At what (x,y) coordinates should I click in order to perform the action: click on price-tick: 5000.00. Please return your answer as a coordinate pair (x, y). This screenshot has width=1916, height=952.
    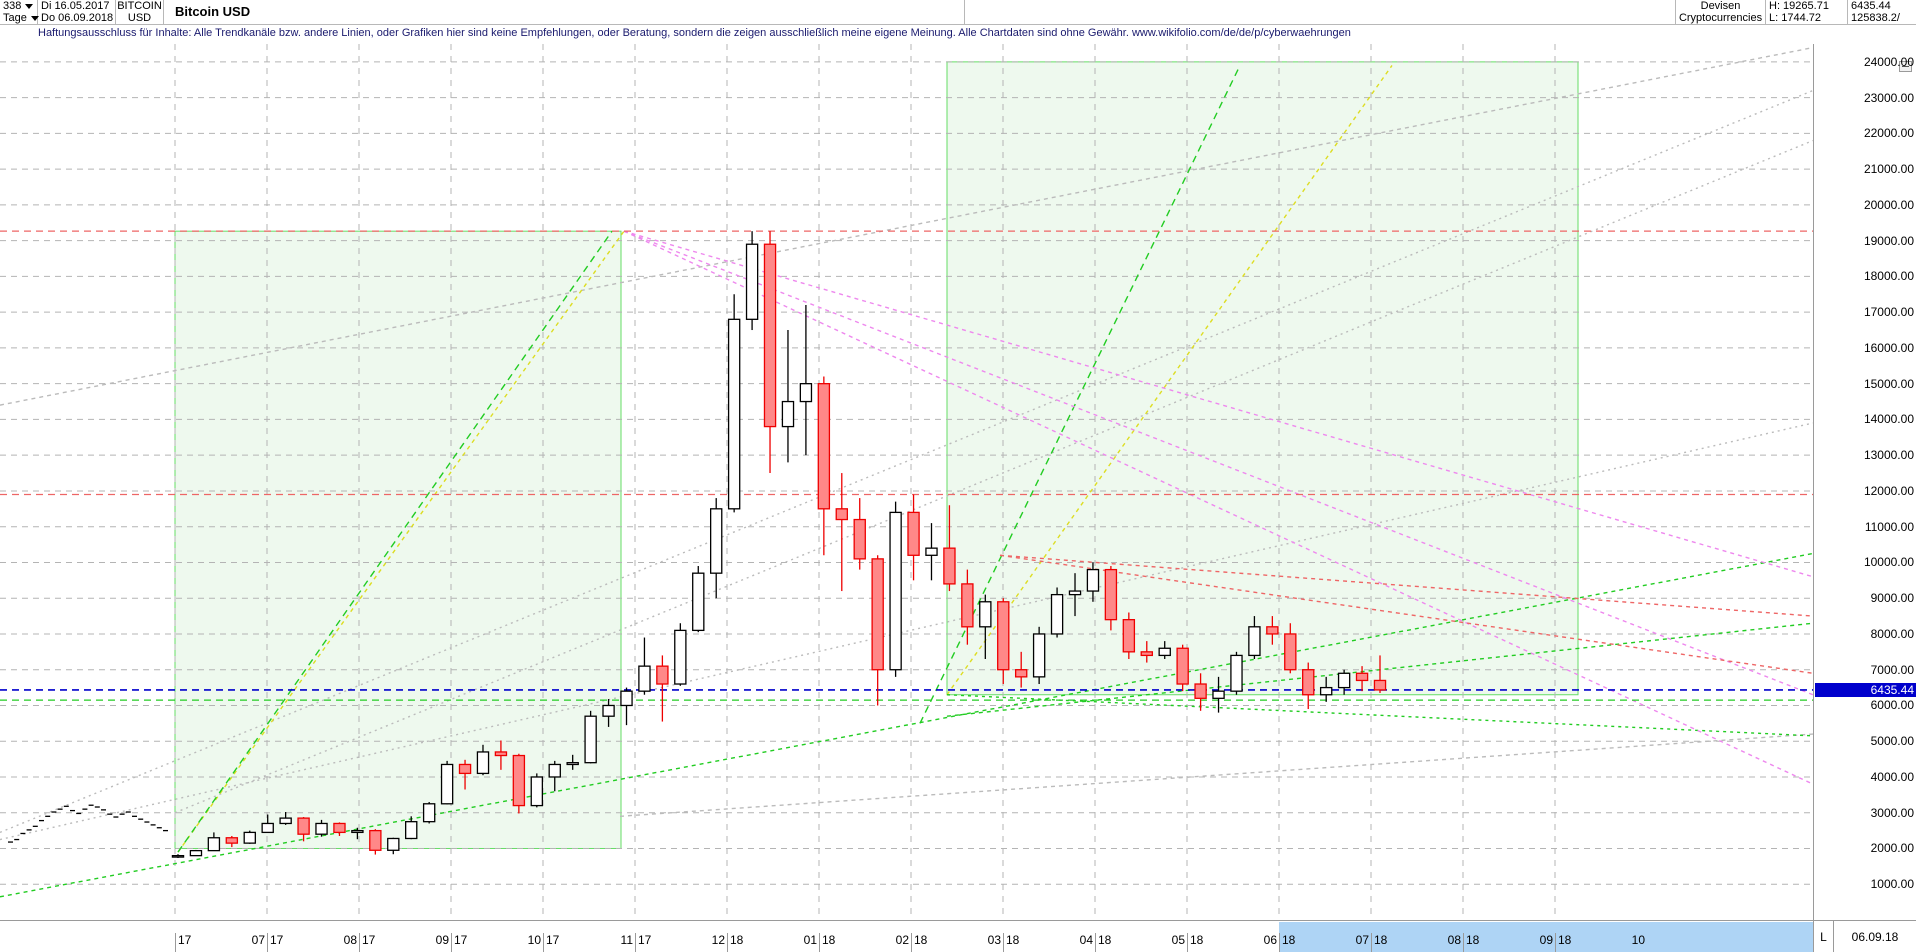
    Looking at the image, I should click on (1892, 741).